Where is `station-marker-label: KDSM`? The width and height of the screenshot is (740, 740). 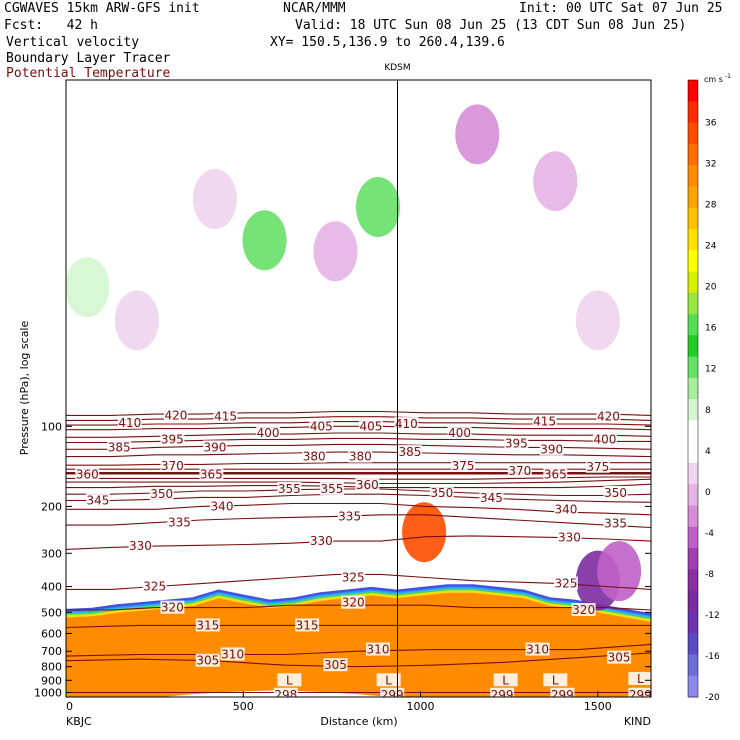
station-marker-label: KDSM is located at coordinates (397, 68).